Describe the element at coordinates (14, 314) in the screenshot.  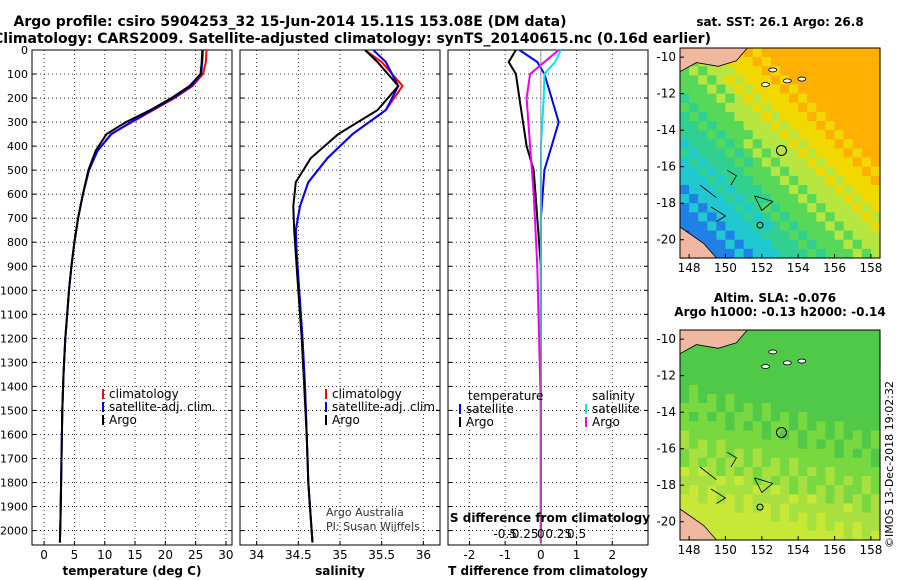
I see `depth-tick-label: 1100` at that location.